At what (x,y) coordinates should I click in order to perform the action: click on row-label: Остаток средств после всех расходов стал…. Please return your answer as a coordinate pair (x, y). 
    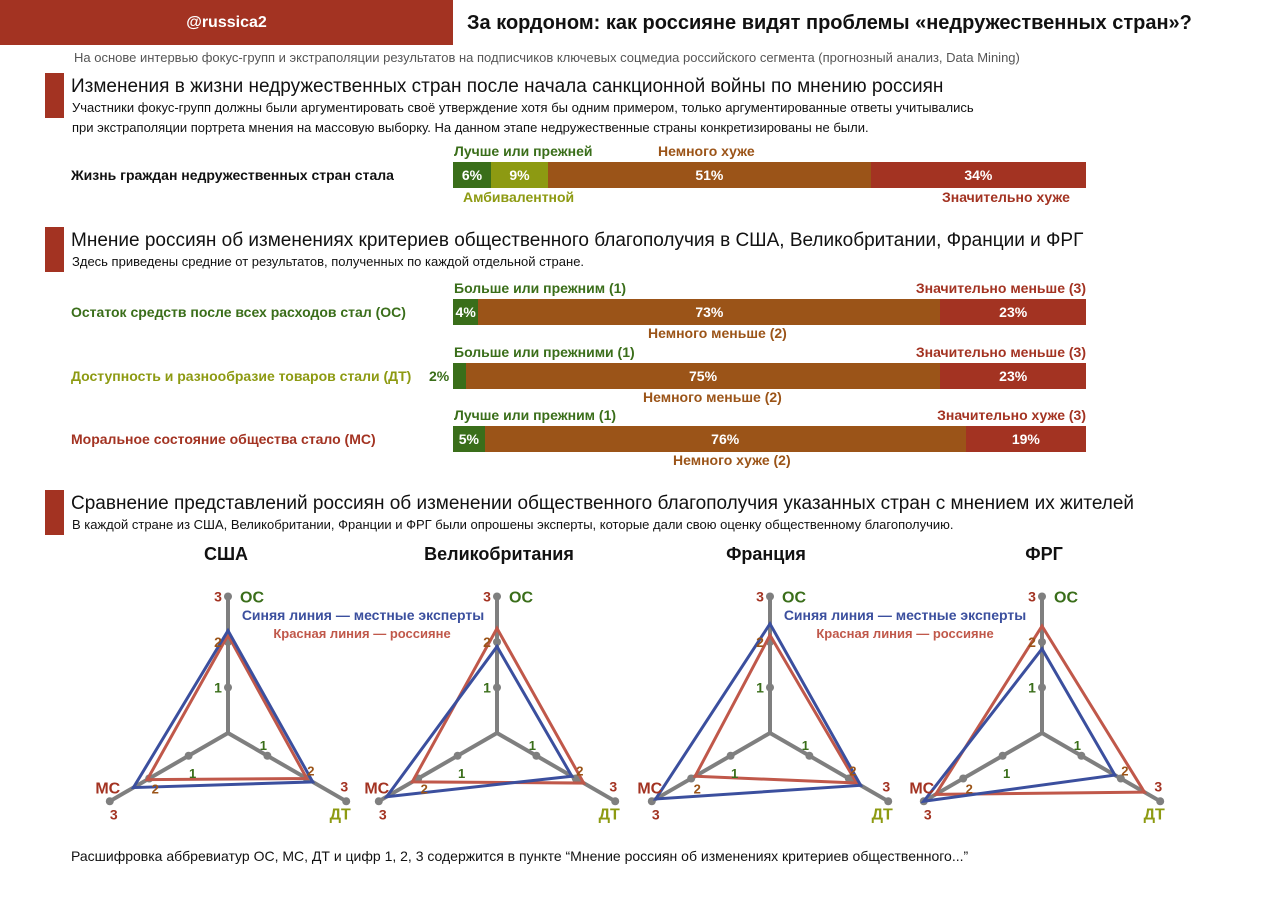
    Looking at the image, I should click on (238, 312).